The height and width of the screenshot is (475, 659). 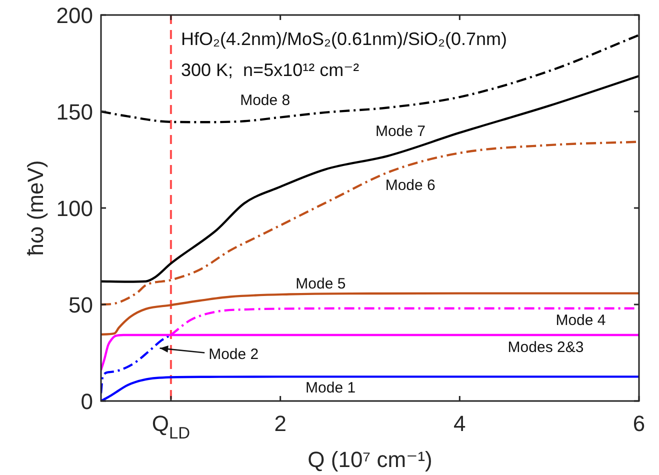 I want to click on text: Mode 2, so click(x=233, y=354).